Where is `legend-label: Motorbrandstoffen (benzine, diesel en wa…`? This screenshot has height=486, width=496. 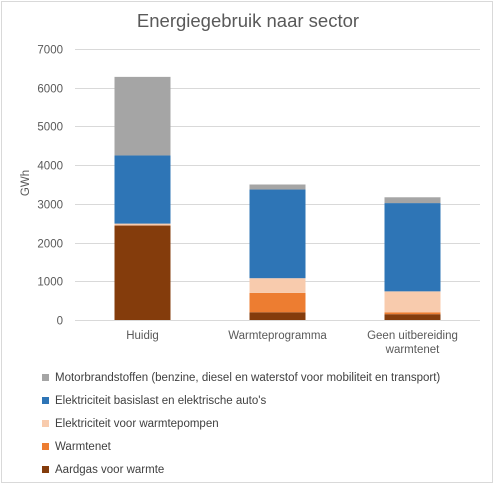
legend-label: Motorbrandstoffen (benzine, diesel en wa… is located at coordinates (248, 377).